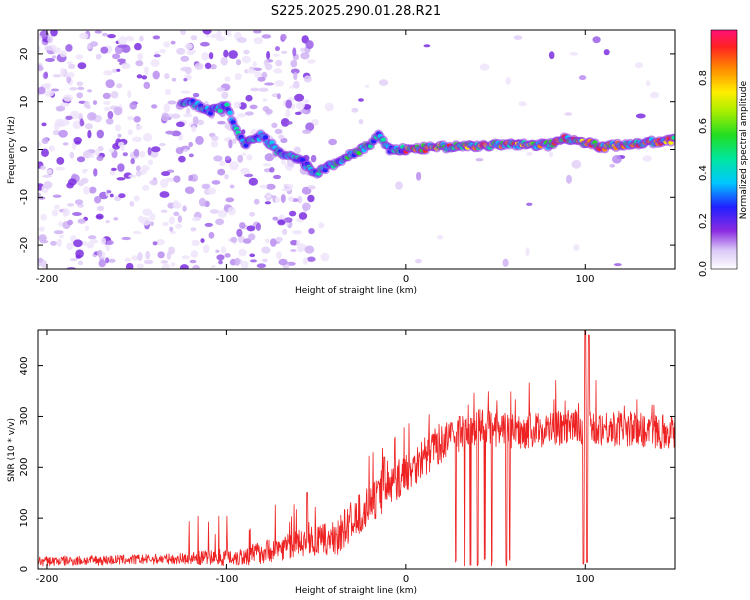  I want to click on snr-ytick-label: 100, so click(24, 517).